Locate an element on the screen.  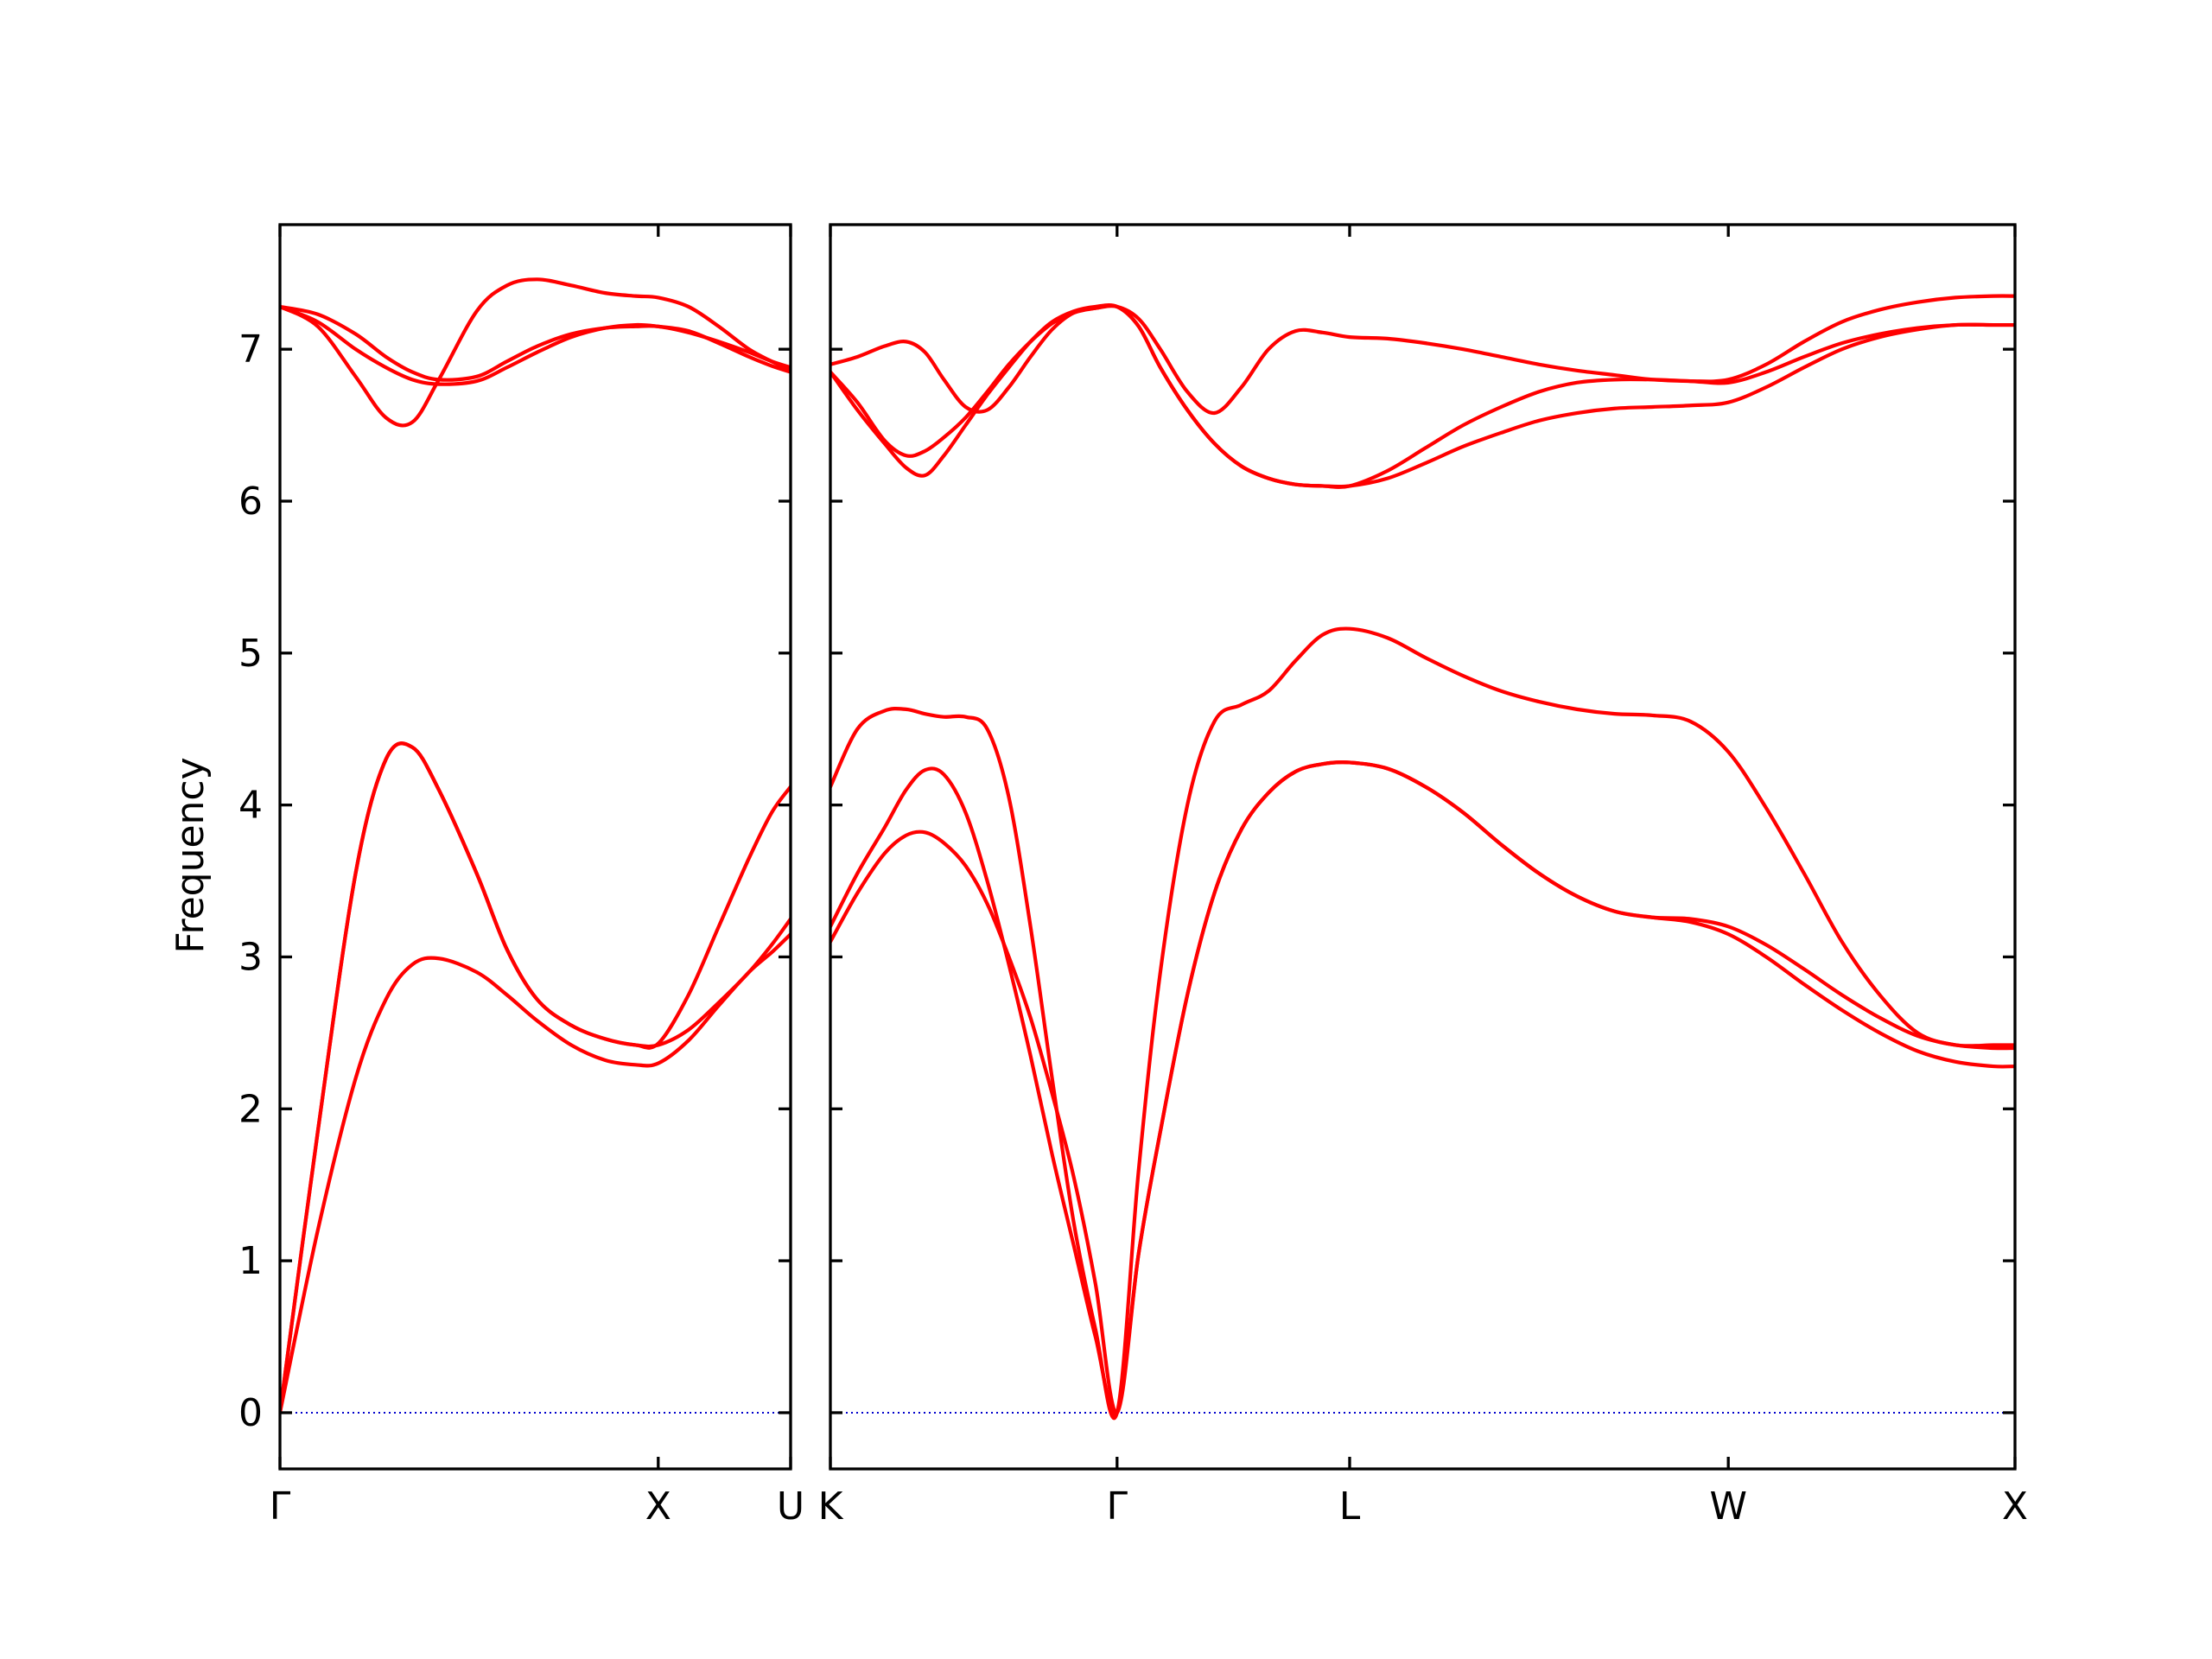
y-axis-label: Frequency is located at coordinates (190, 855).